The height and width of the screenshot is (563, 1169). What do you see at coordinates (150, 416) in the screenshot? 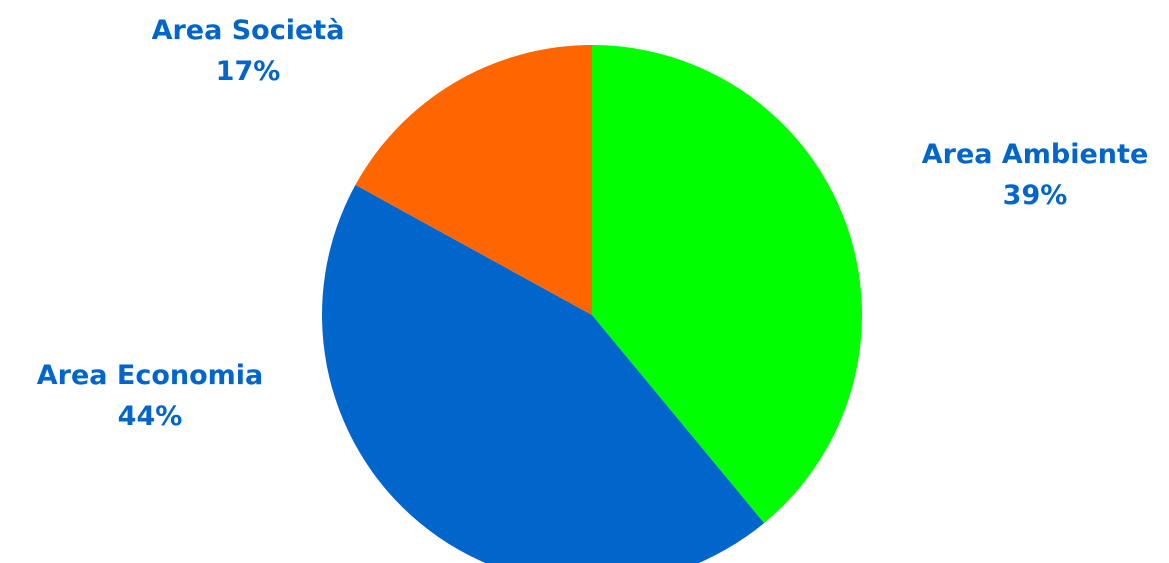
I see `slice-label-percent: 44%` at bounding box center [150, 416].